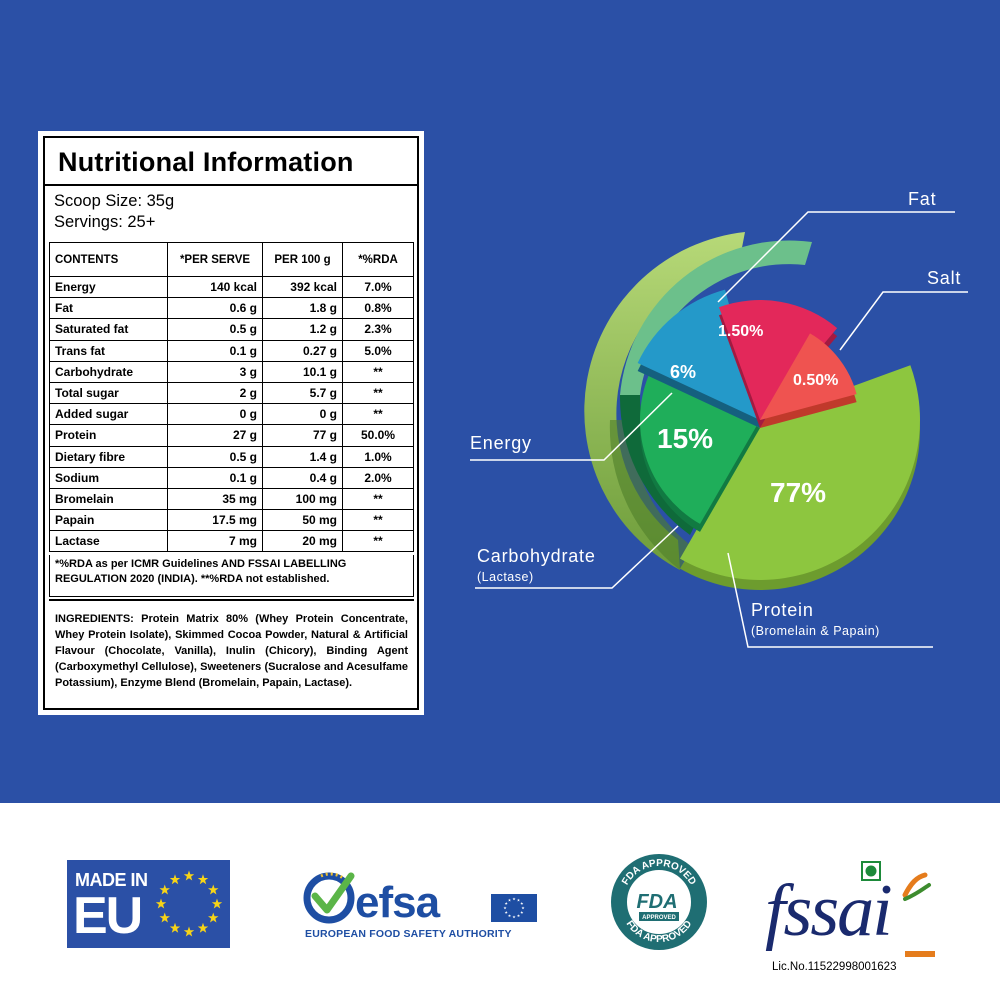 The image size is (1000, 1000). What do you see at coordinates (378, 435) in the screenshot?
I see `rda-cell: 50.0%` at bounding box center [378, 435].